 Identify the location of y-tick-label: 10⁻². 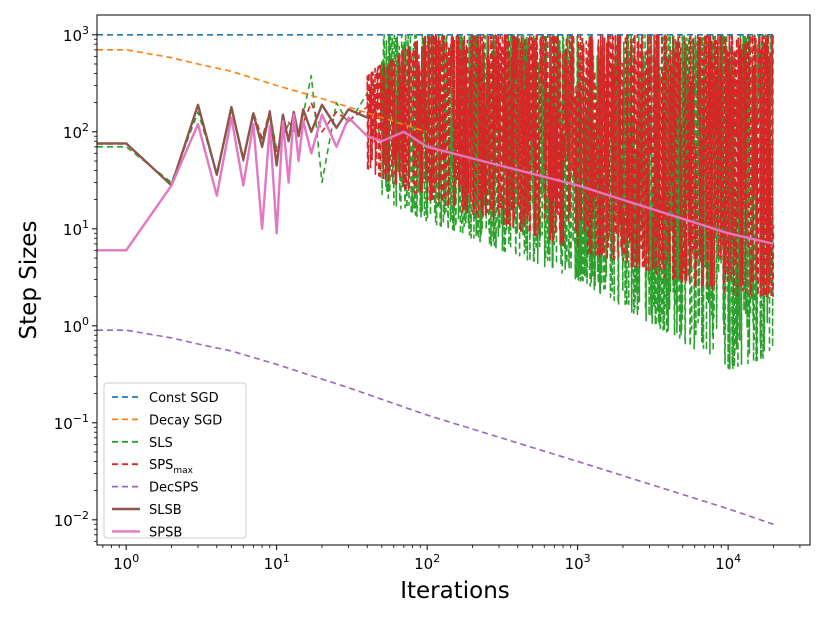
(71, 519).